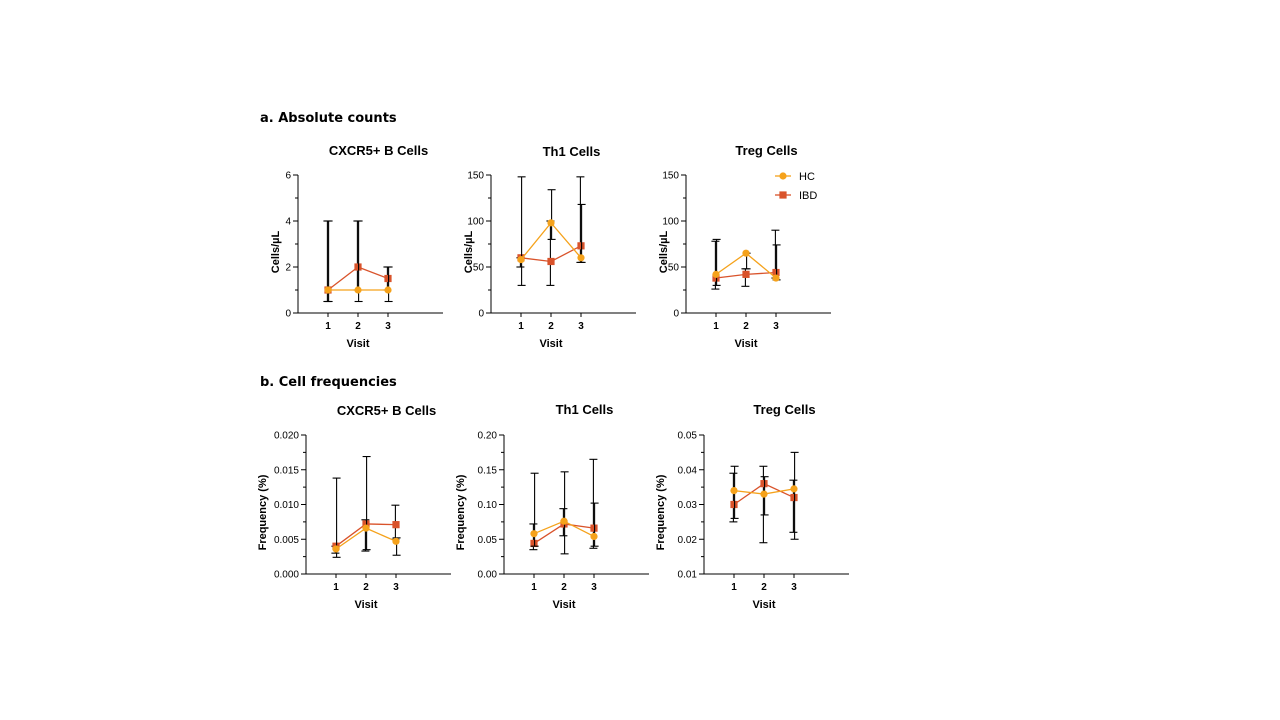 The width and height of the screenshot is (1280, 720). Describe the element at coordinates (551, 241) in the screenshot. I see `series-line-hc` at that location.